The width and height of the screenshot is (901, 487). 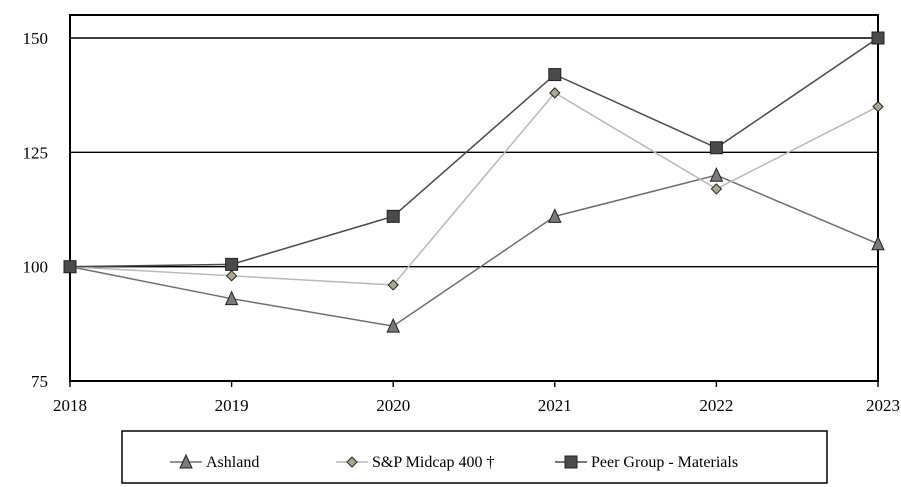 I want to click on y-tick-label-100: 100, so click(x=36, y=267).